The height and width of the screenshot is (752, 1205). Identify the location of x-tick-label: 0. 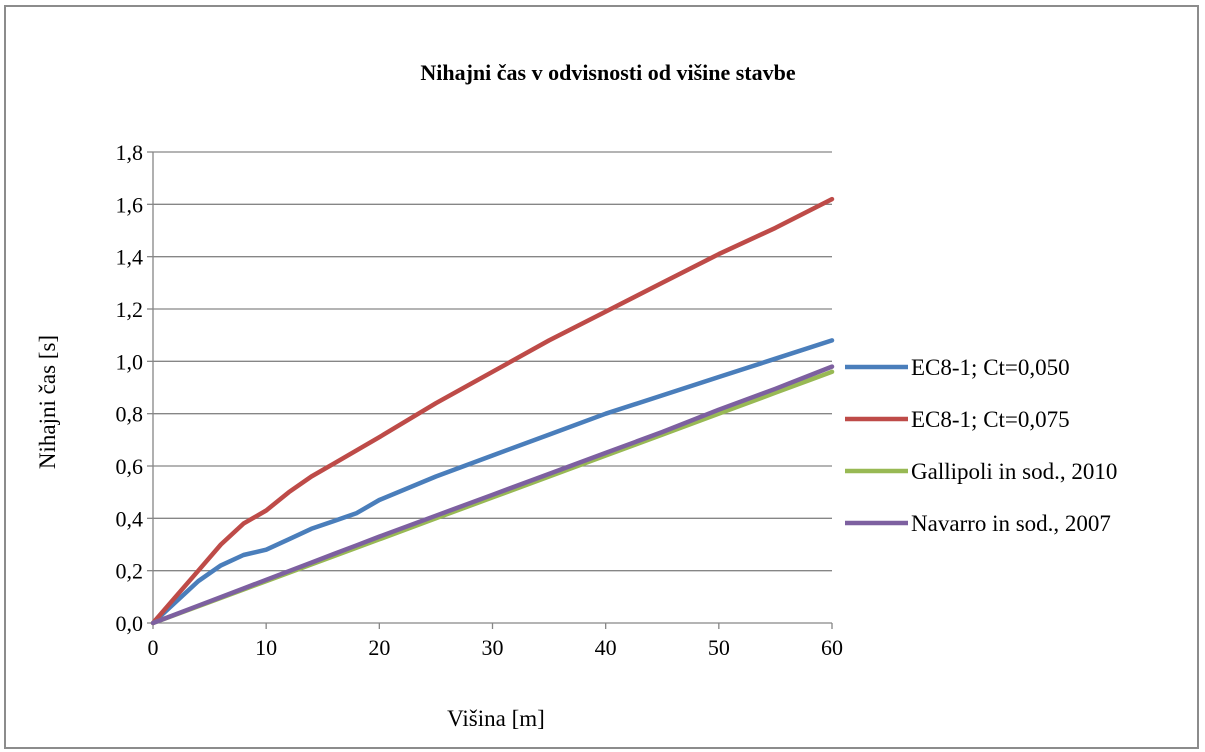
(153, 647).